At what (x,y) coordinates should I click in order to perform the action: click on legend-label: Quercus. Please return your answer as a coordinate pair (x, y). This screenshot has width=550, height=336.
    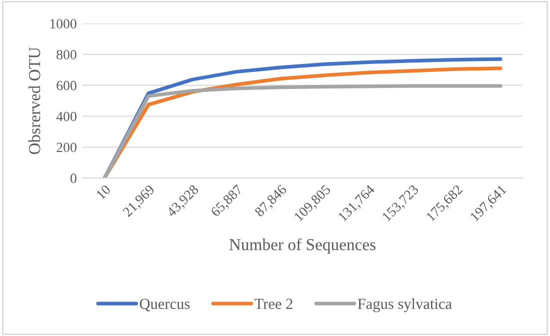
    Looking at the image, I should click on (165, 305).